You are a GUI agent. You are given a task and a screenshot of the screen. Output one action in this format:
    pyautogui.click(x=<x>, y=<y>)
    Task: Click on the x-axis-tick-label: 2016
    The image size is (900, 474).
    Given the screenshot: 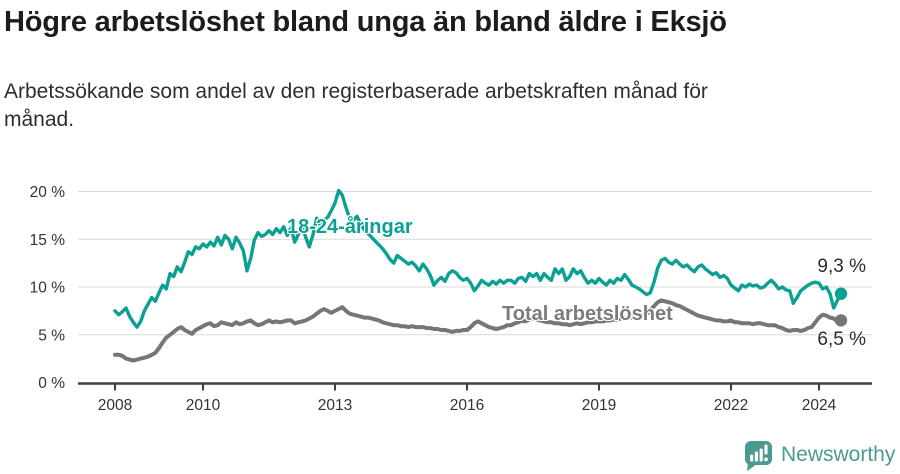 What is the action you would take?
    pyautogui.click(x=467, y=405)
    